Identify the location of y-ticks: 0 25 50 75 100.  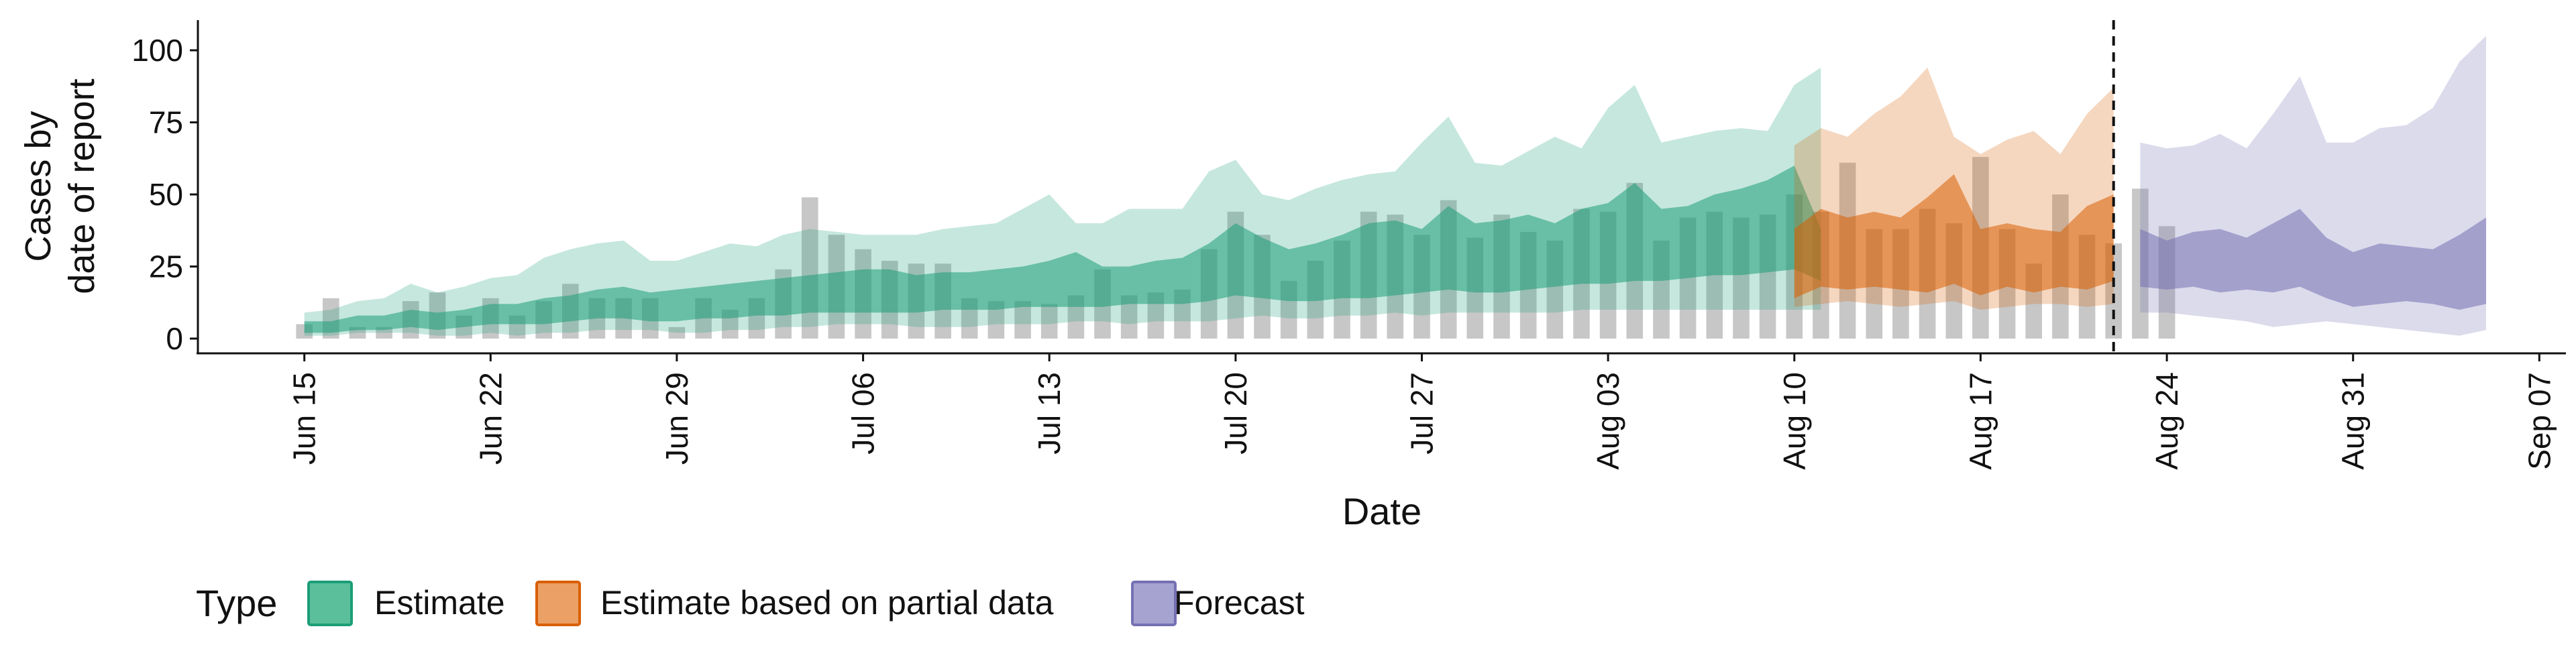
(164, 194).